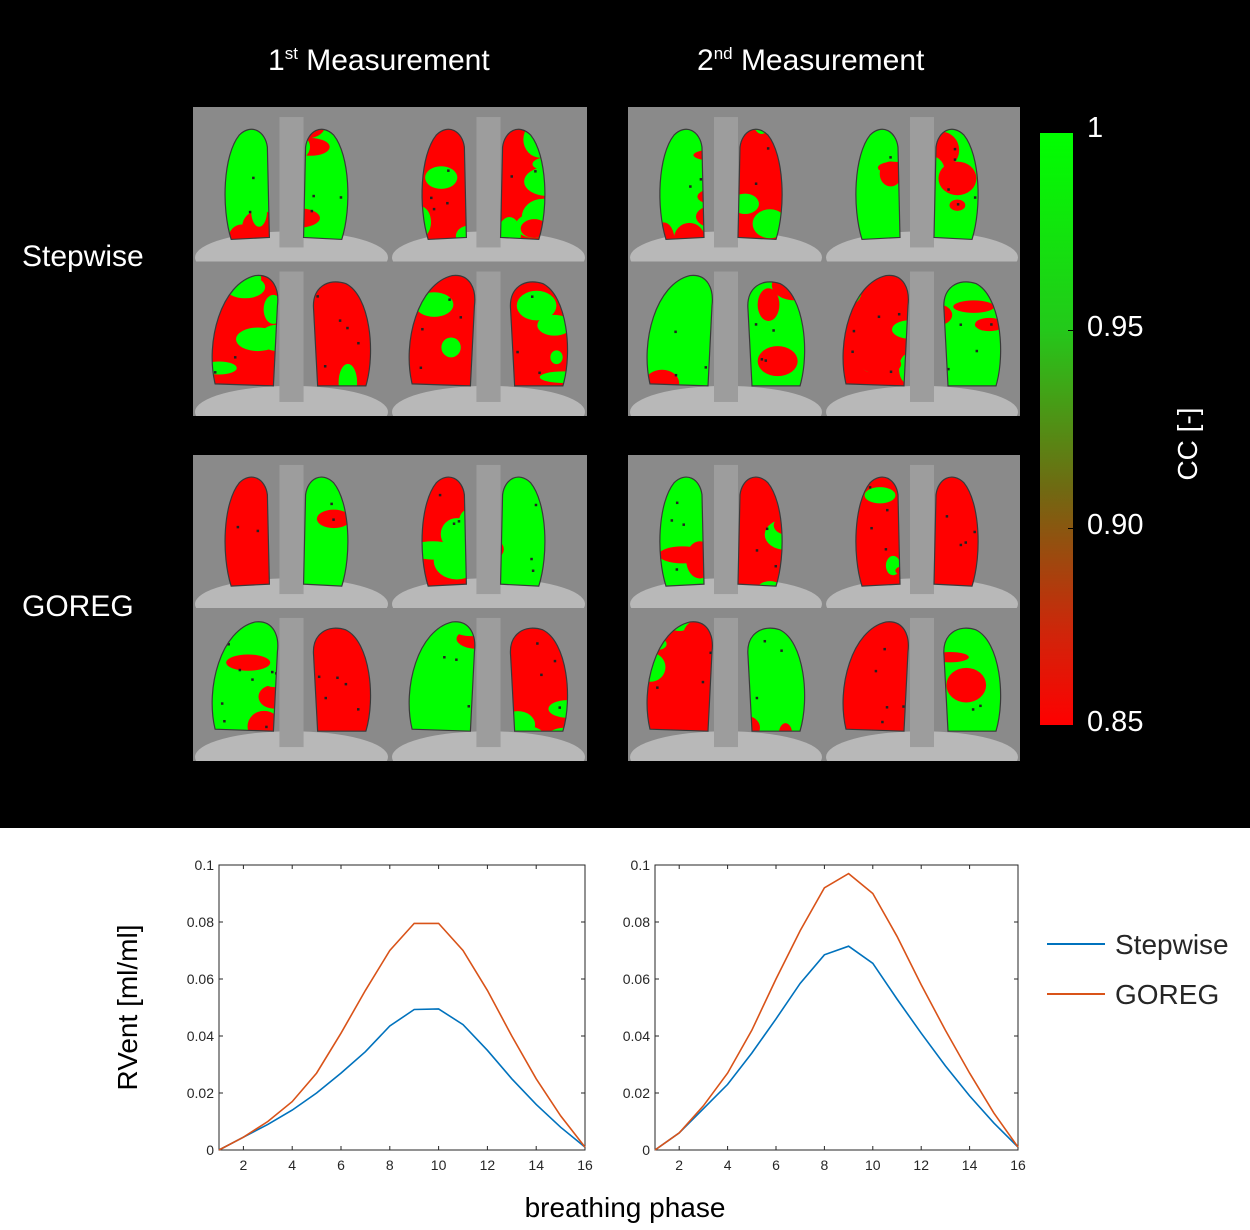 This screenshot has width=1250, height=1230. What do you see at coordinates (1115, 525) in the screenshot?
I see `colorbar-label-090: 0.90` at bounding box center [1115, 525].